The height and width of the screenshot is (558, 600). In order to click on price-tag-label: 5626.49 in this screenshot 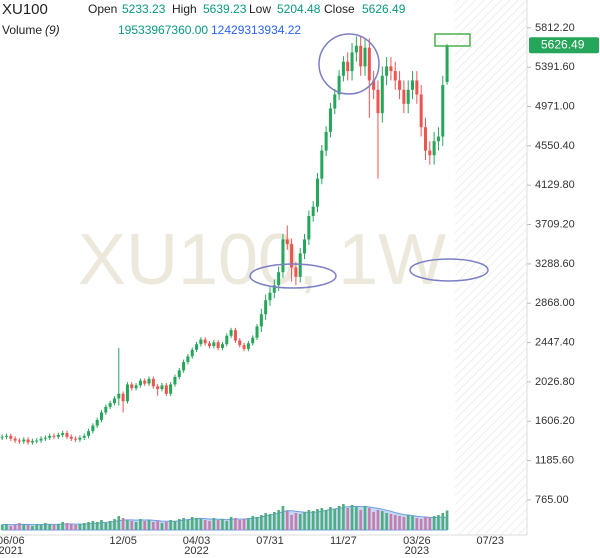, I will do `click(563, 44)`.